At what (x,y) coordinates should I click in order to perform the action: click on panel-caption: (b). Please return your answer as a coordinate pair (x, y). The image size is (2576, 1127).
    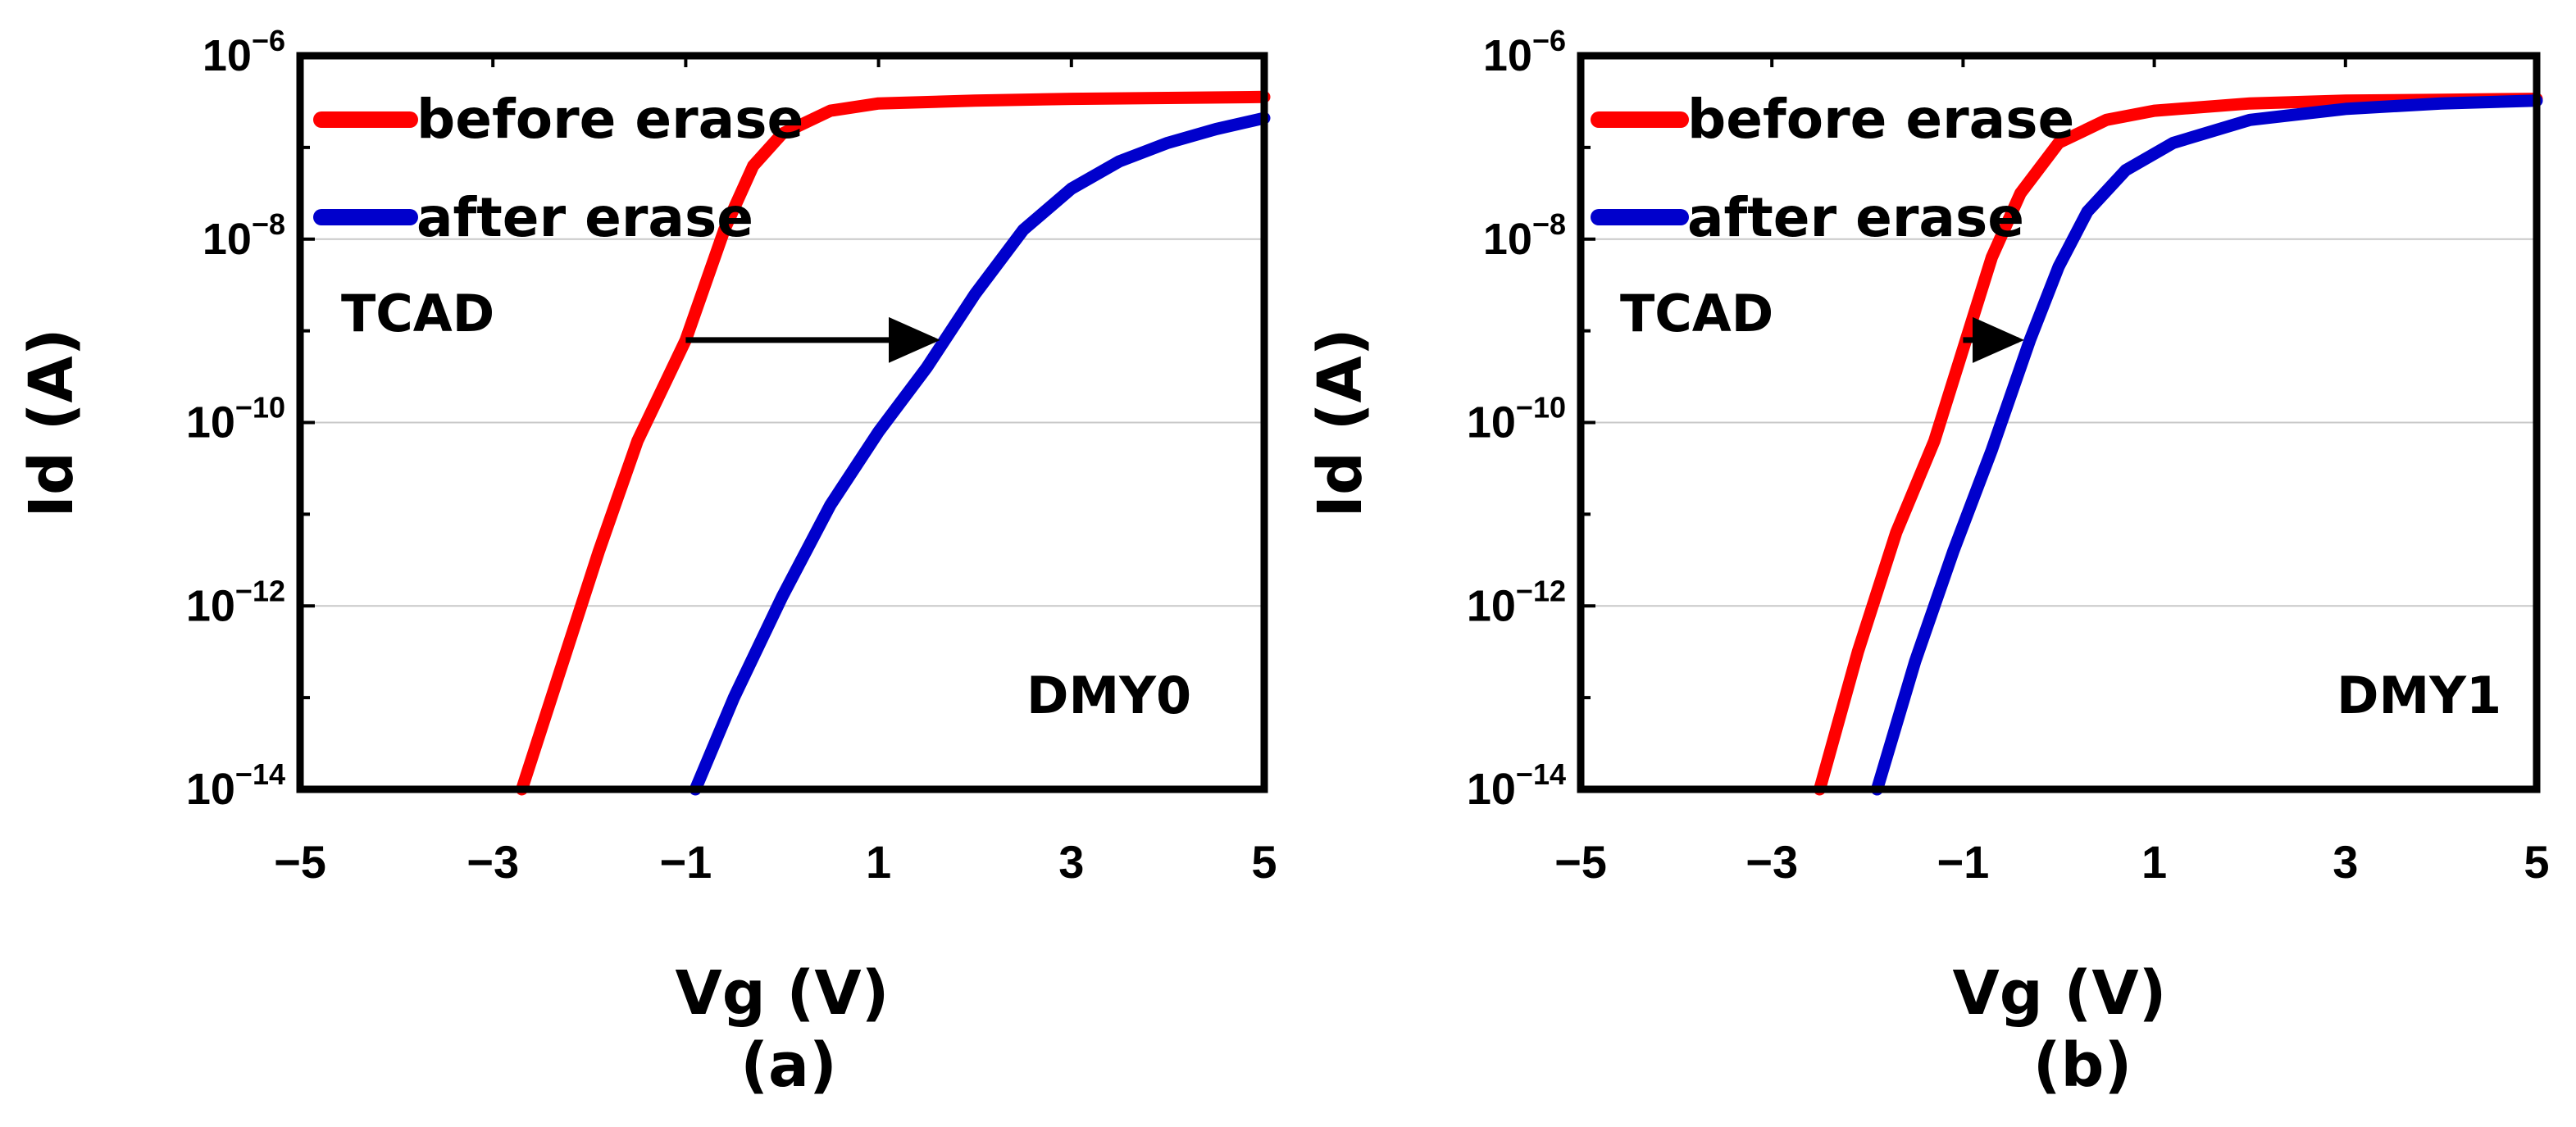
    Looking at the image, I should click on (2083, 1065).